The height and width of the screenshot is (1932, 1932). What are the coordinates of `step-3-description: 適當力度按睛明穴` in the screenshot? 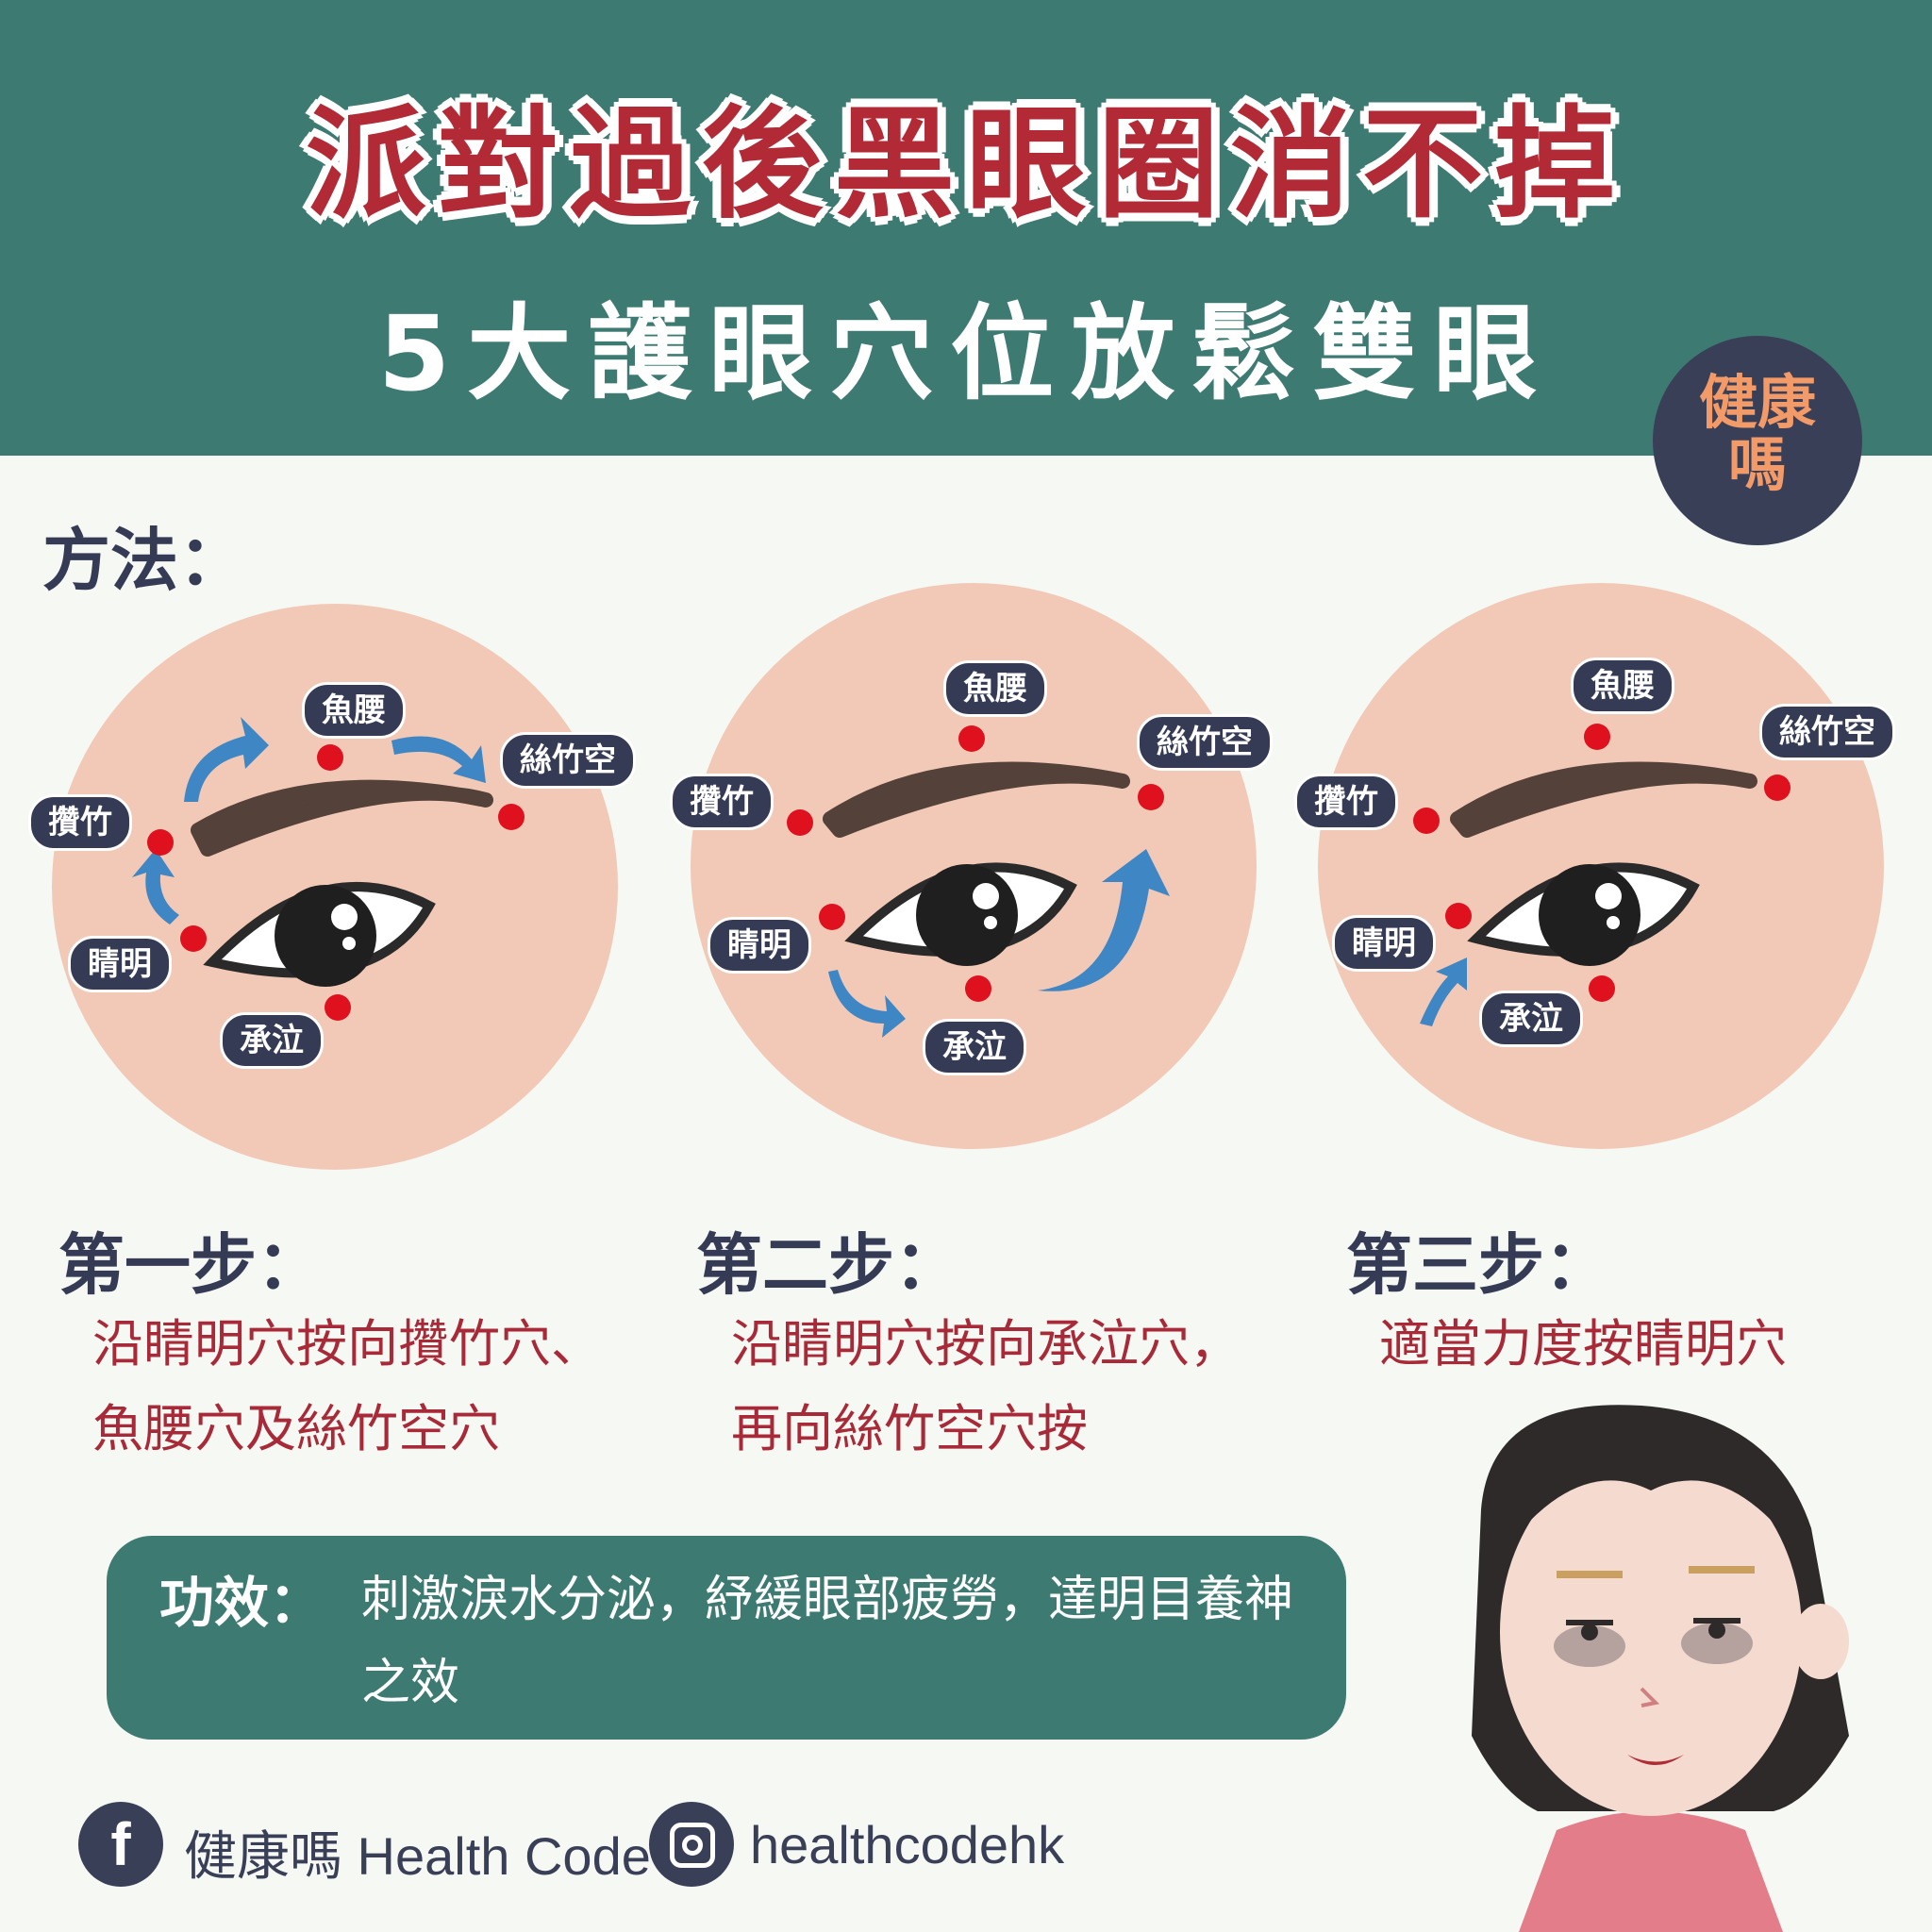 It's located at (1583, 1344).